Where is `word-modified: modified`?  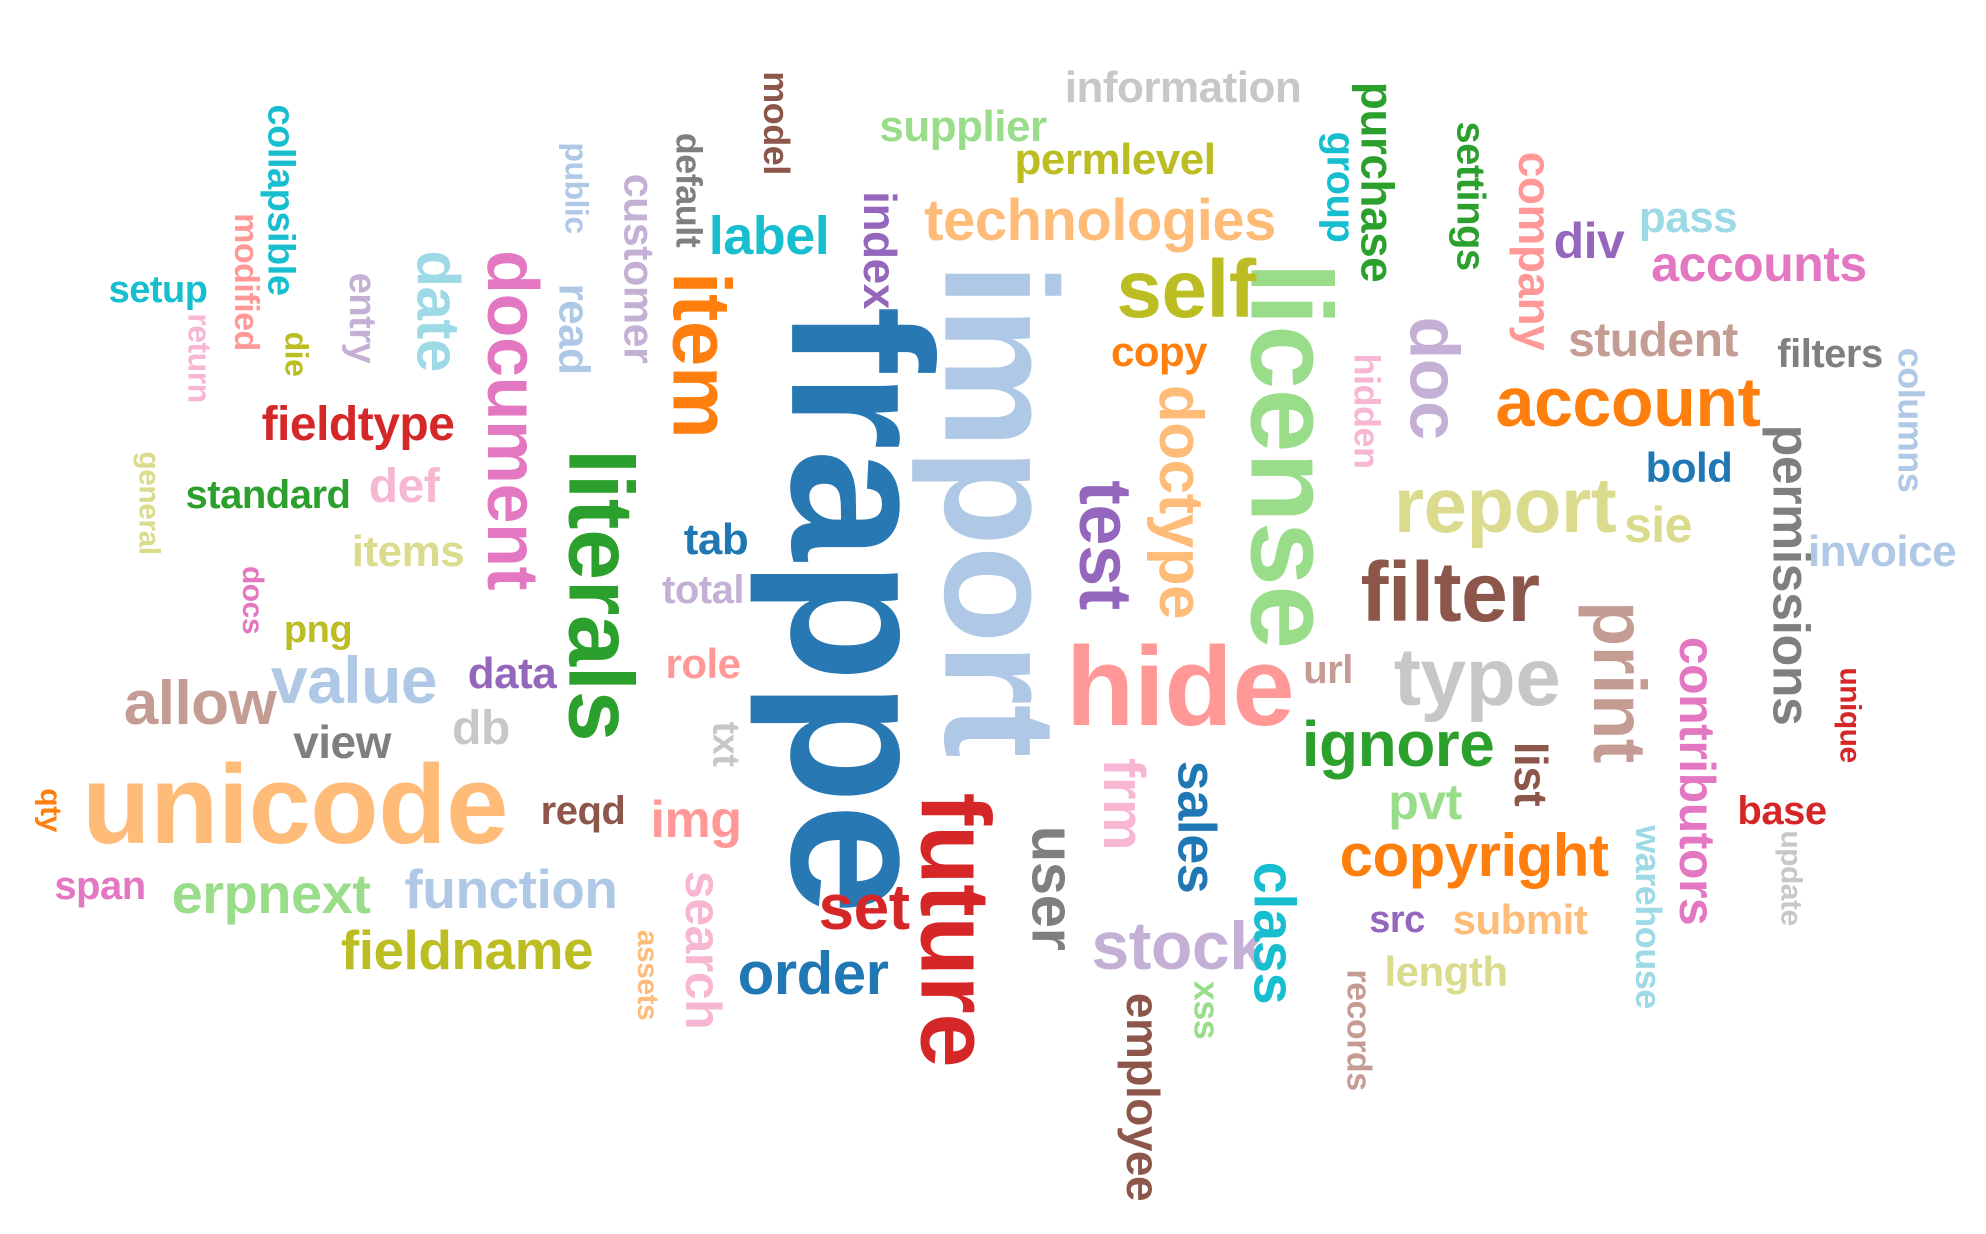
word-modified: modified is located at coordinates (245, 282).